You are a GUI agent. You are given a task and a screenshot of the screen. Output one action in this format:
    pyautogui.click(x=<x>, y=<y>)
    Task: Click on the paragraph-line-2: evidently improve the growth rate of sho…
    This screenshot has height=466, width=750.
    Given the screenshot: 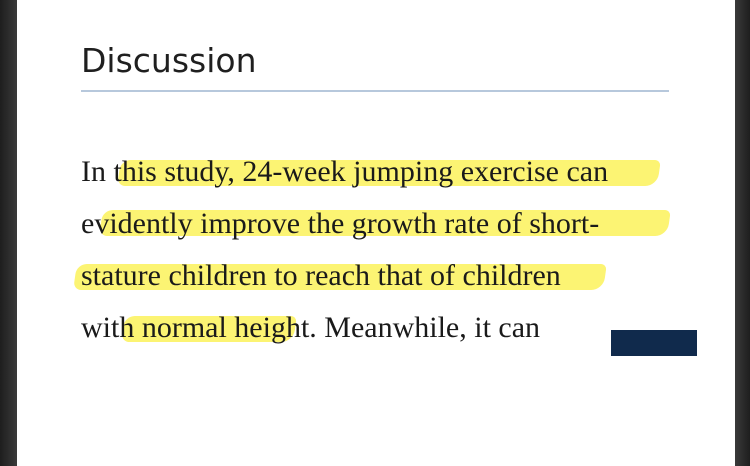 What is the action you would take?
    pyautogui.click(x=391, y=224)
    